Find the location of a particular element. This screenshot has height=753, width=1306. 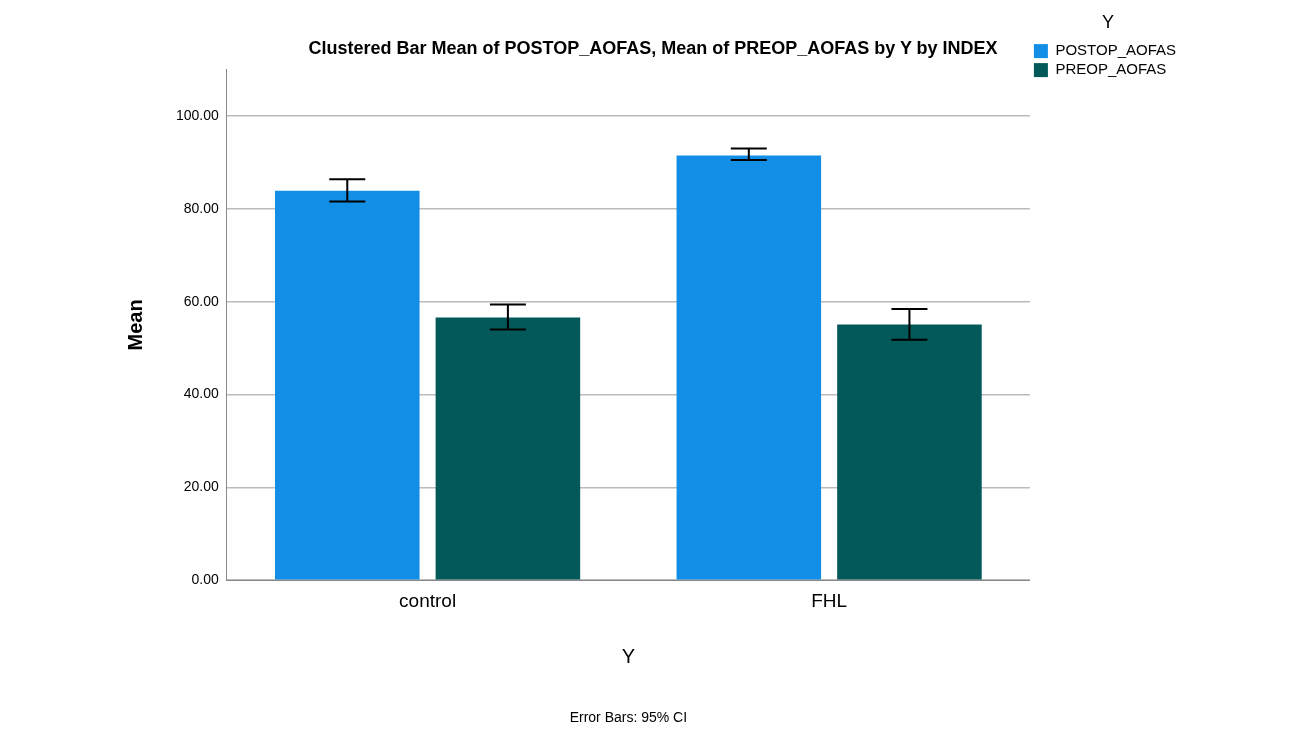

y-tick-label: 20.00 is located at coordinates (201, 486).